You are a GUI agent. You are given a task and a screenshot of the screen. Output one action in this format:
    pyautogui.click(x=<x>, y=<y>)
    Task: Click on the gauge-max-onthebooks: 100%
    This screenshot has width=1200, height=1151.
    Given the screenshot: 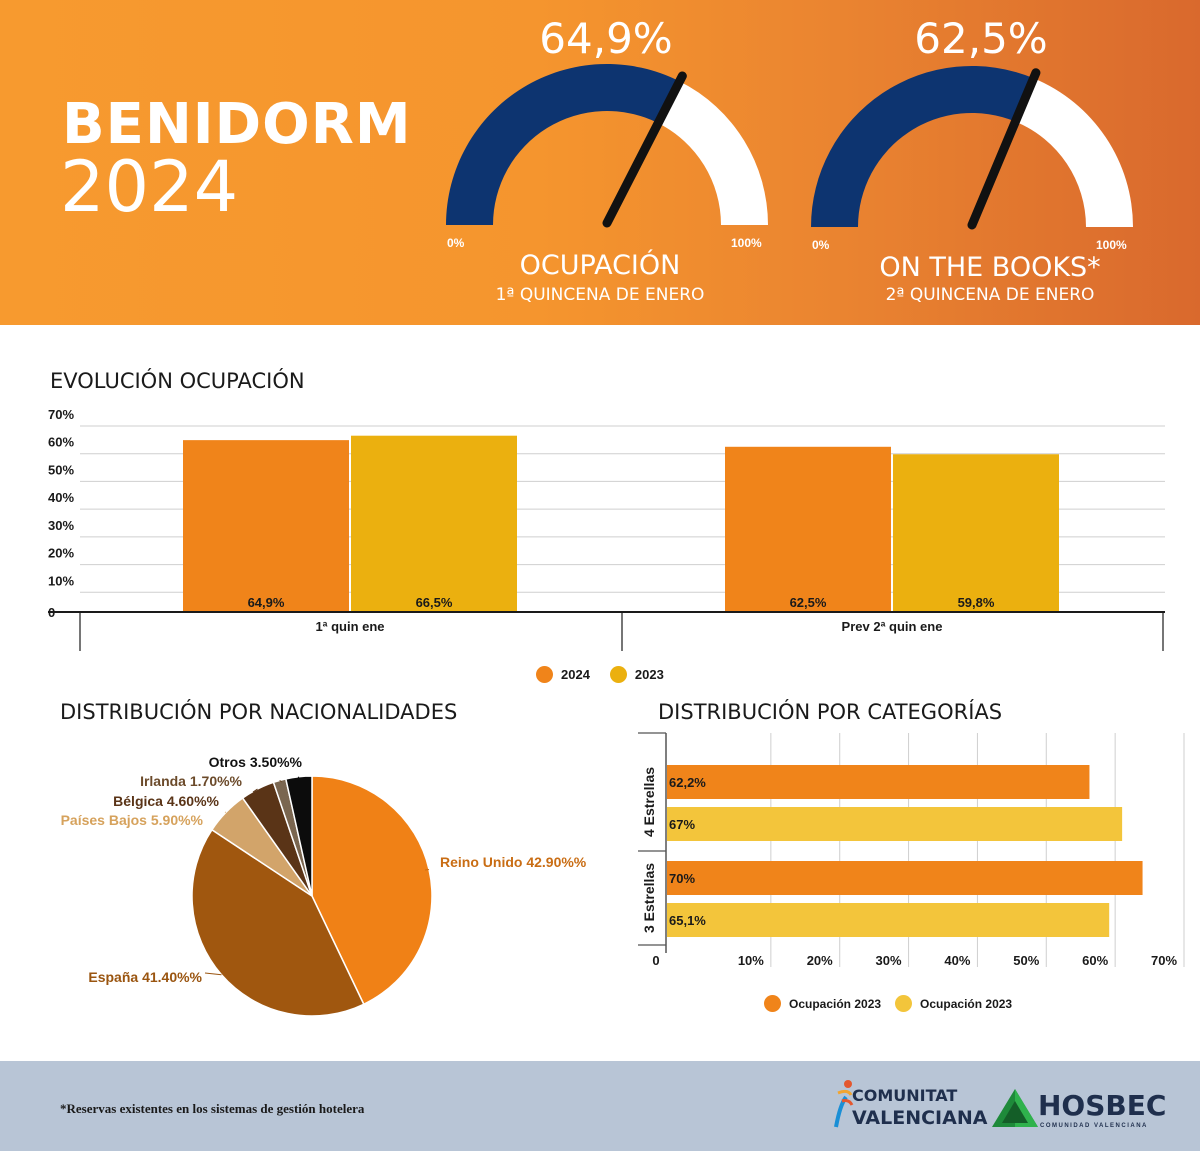 What is the action you would take?
    pyautogui.click(x=1111, y=245)
    